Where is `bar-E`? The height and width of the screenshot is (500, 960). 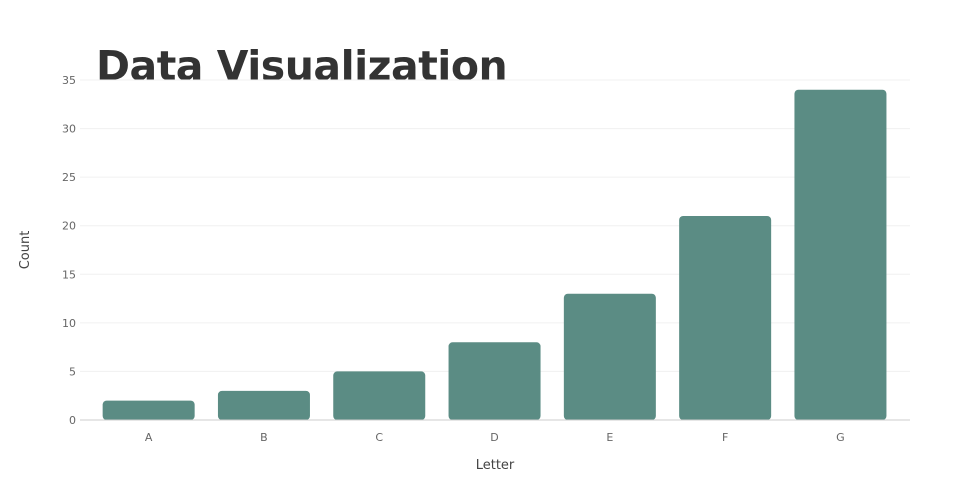
bar-E is located at coordinates (609, 356).